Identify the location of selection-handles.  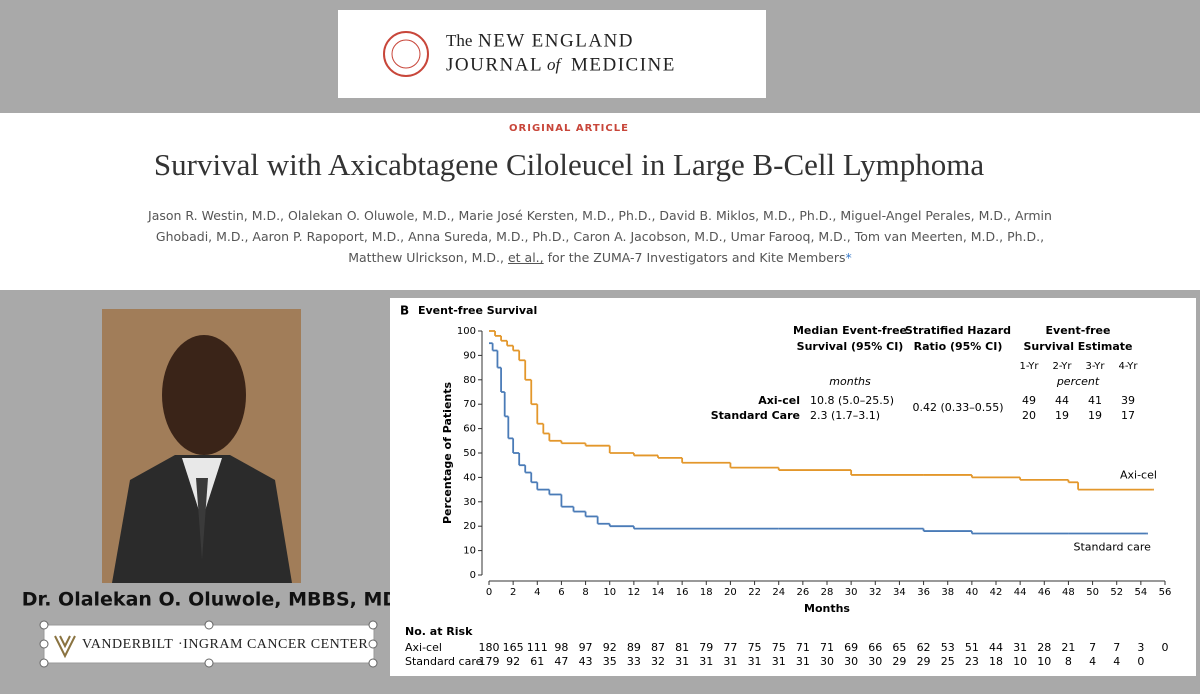
(208, 644).